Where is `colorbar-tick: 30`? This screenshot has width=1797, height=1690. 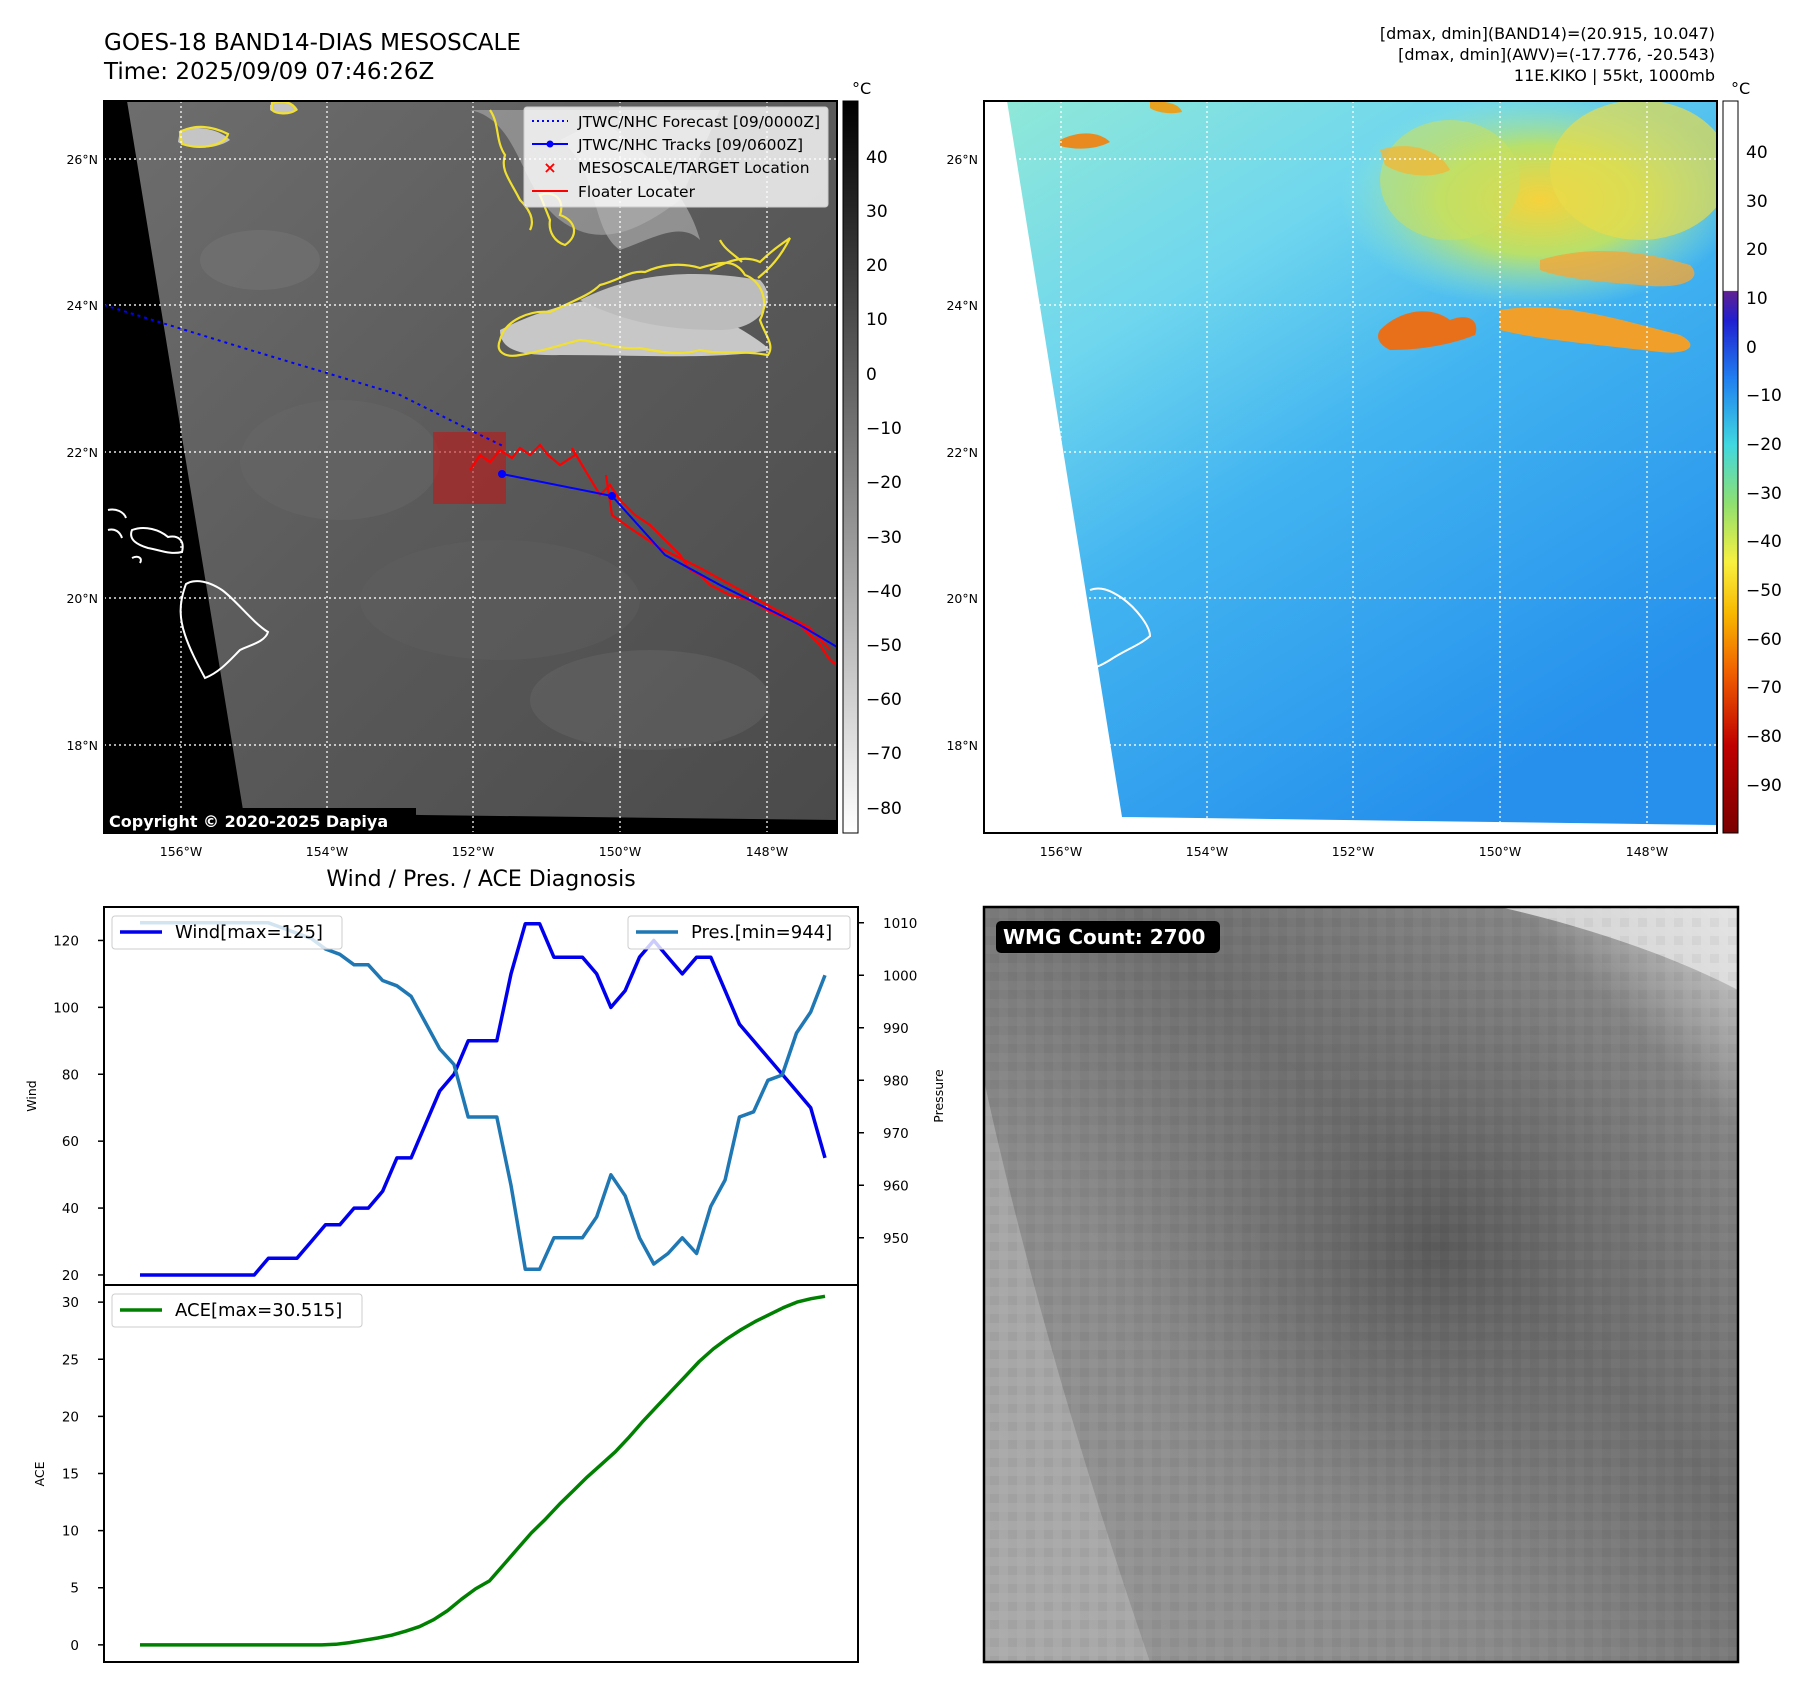 colorbar-tick: 30 is located at coordinates (877, 212).